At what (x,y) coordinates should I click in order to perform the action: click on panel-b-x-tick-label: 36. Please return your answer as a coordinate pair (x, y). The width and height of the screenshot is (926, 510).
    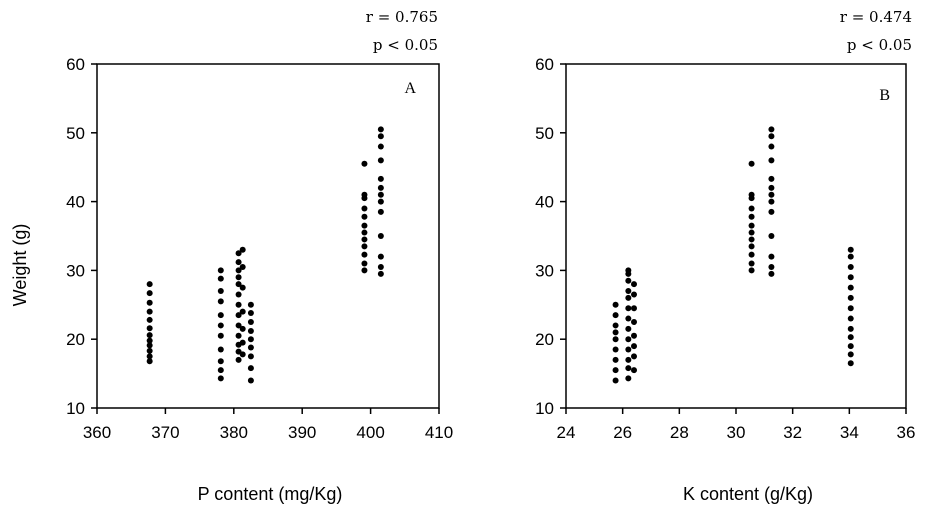
    Looking at the image, I should click on (906, 432).